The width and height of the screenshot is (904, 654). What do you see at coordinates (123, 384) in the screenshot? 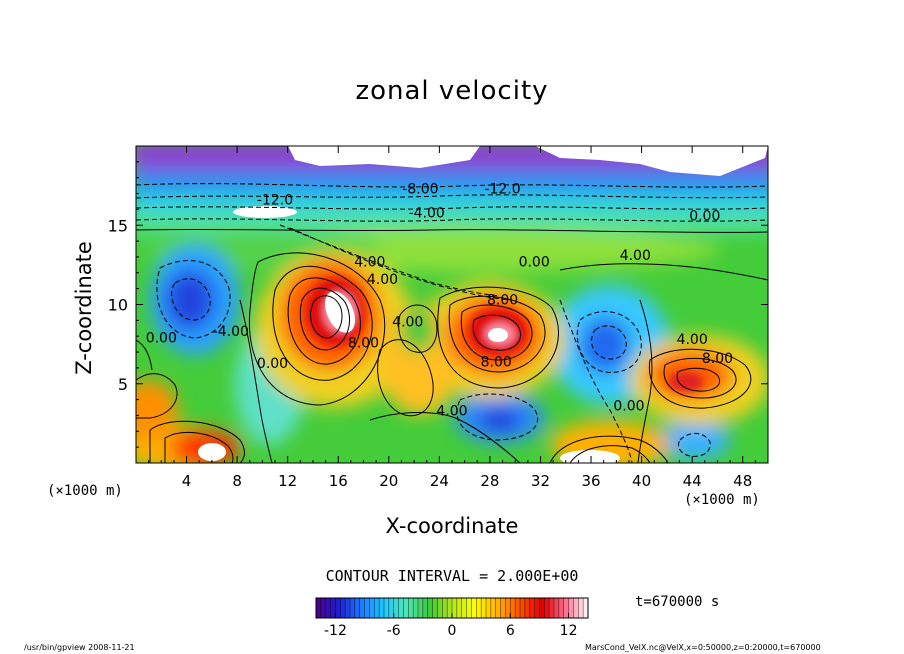
I see `y-tick-label: 5` at bounding box center [123, 384].